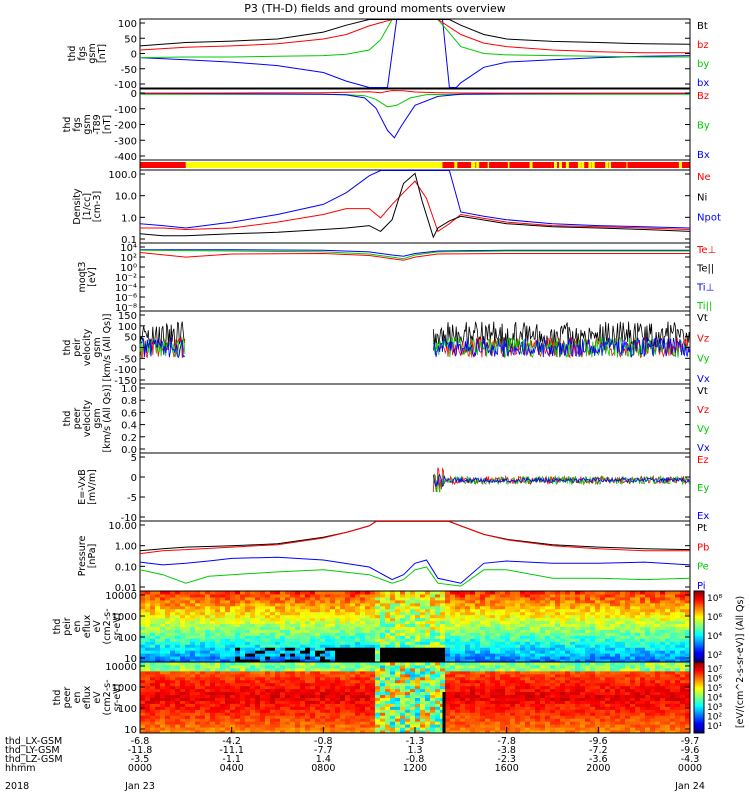  What do you see at coordinates (703, 64) in the screenshot?
I see `legend-by: by` at bounding box center [703, 64].